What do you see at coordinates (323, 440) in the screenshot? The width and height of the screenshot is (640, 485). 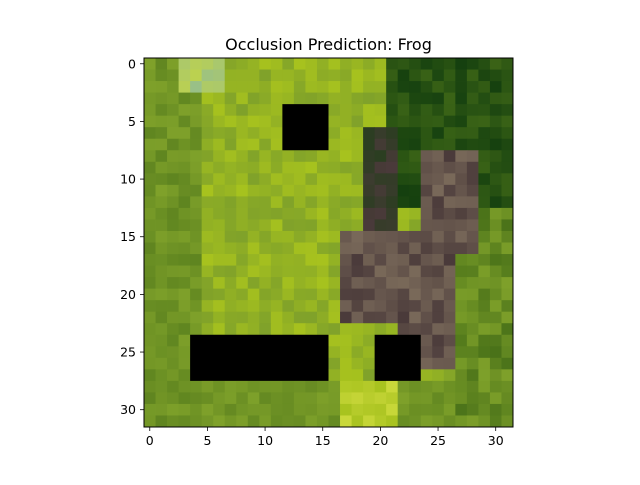 I see `x-tick-label: 15` at bounding box center [323, 440].